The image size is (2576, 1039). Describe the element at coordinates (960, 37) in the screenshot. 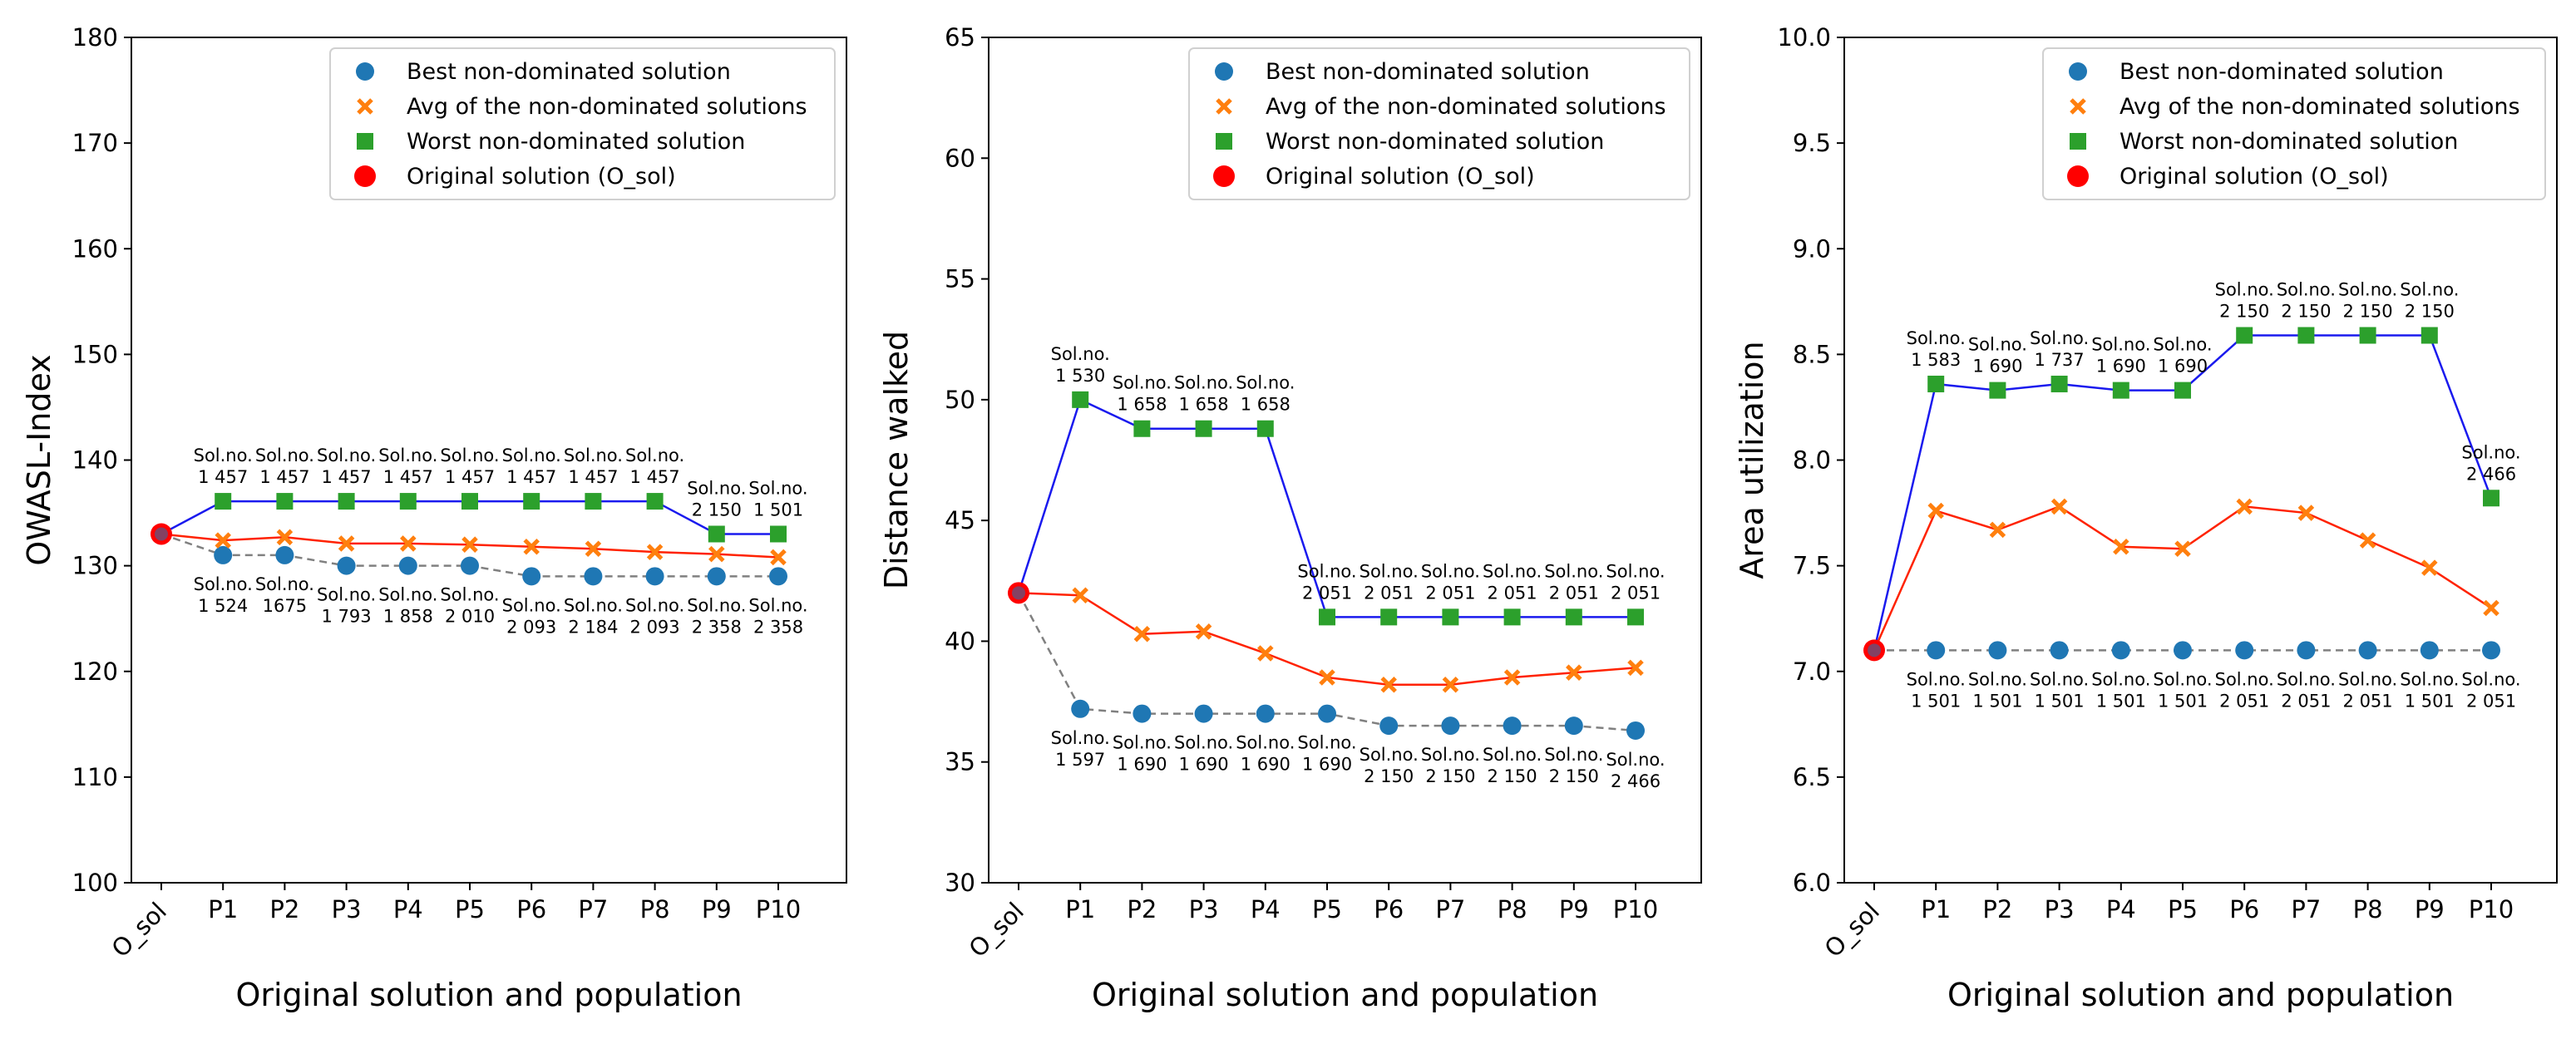

I see `y-tick-label: 65` at that location.